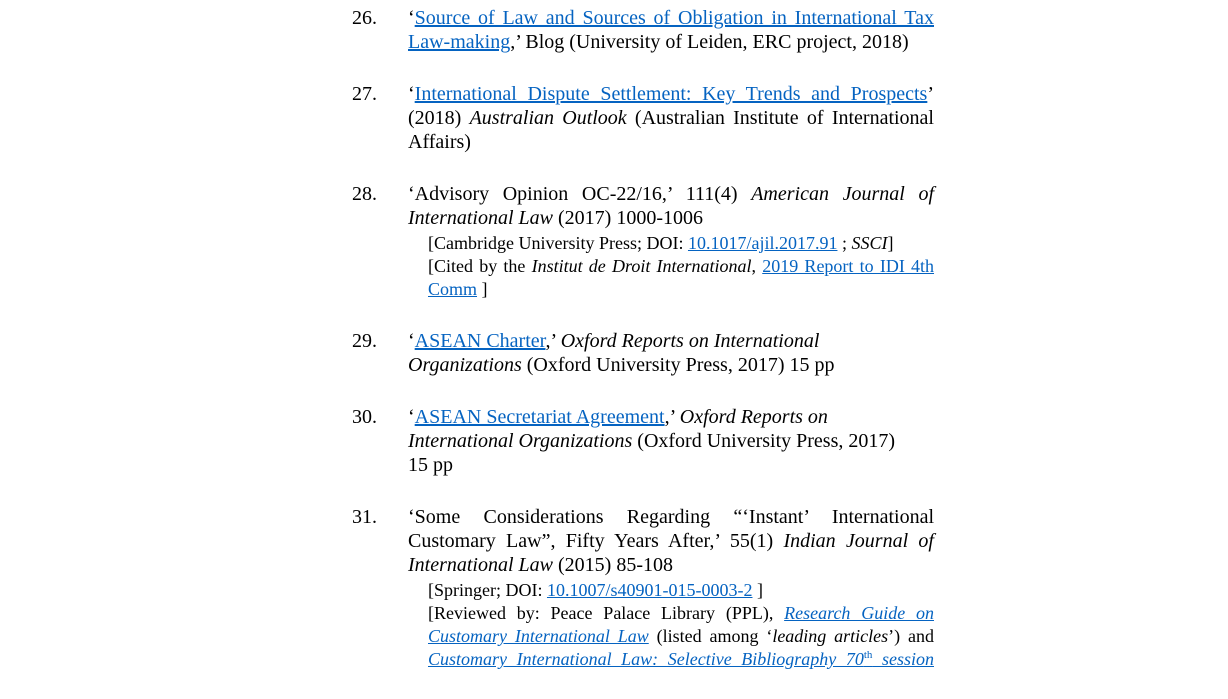 The height and width of the screenshot is (699, 1228). Describe the element at coordinates (453, 289) in the screenshot. I see `citation-link: Comm` at that location.